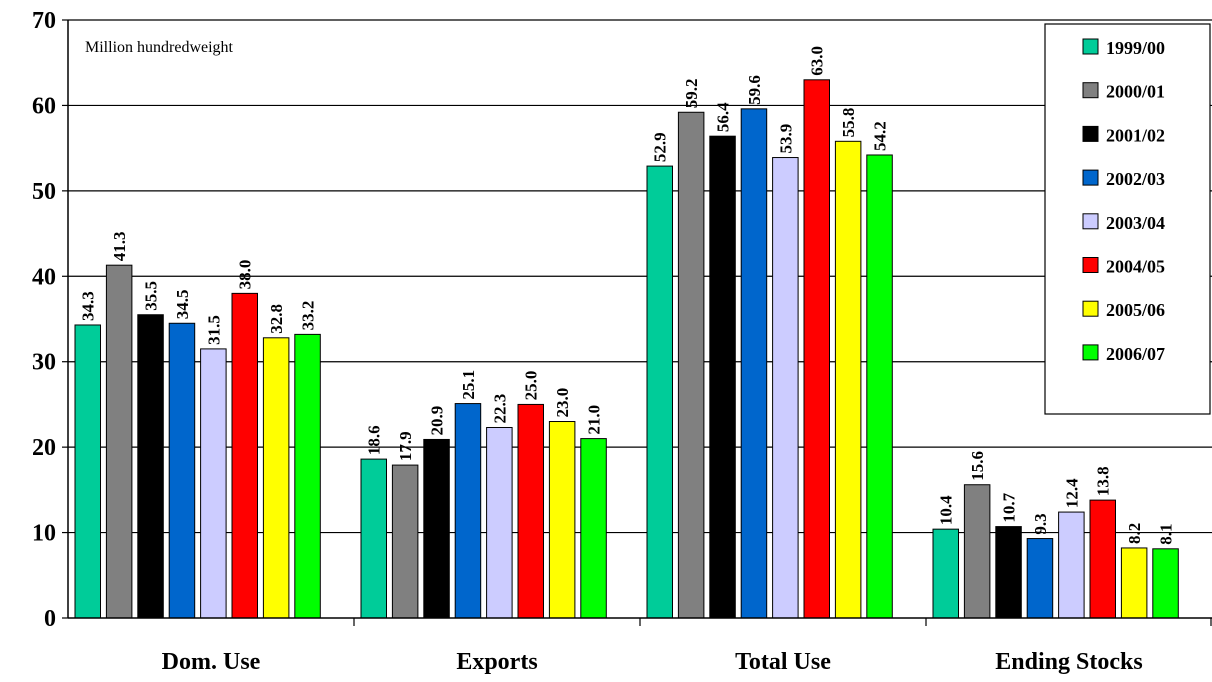 This screenshot has width=1212, height=682. What do you see at coordinates (1068, 662) in the screenshot?
I see `x-category-label: Ending Stocks` at bounding box center [1068, 662].